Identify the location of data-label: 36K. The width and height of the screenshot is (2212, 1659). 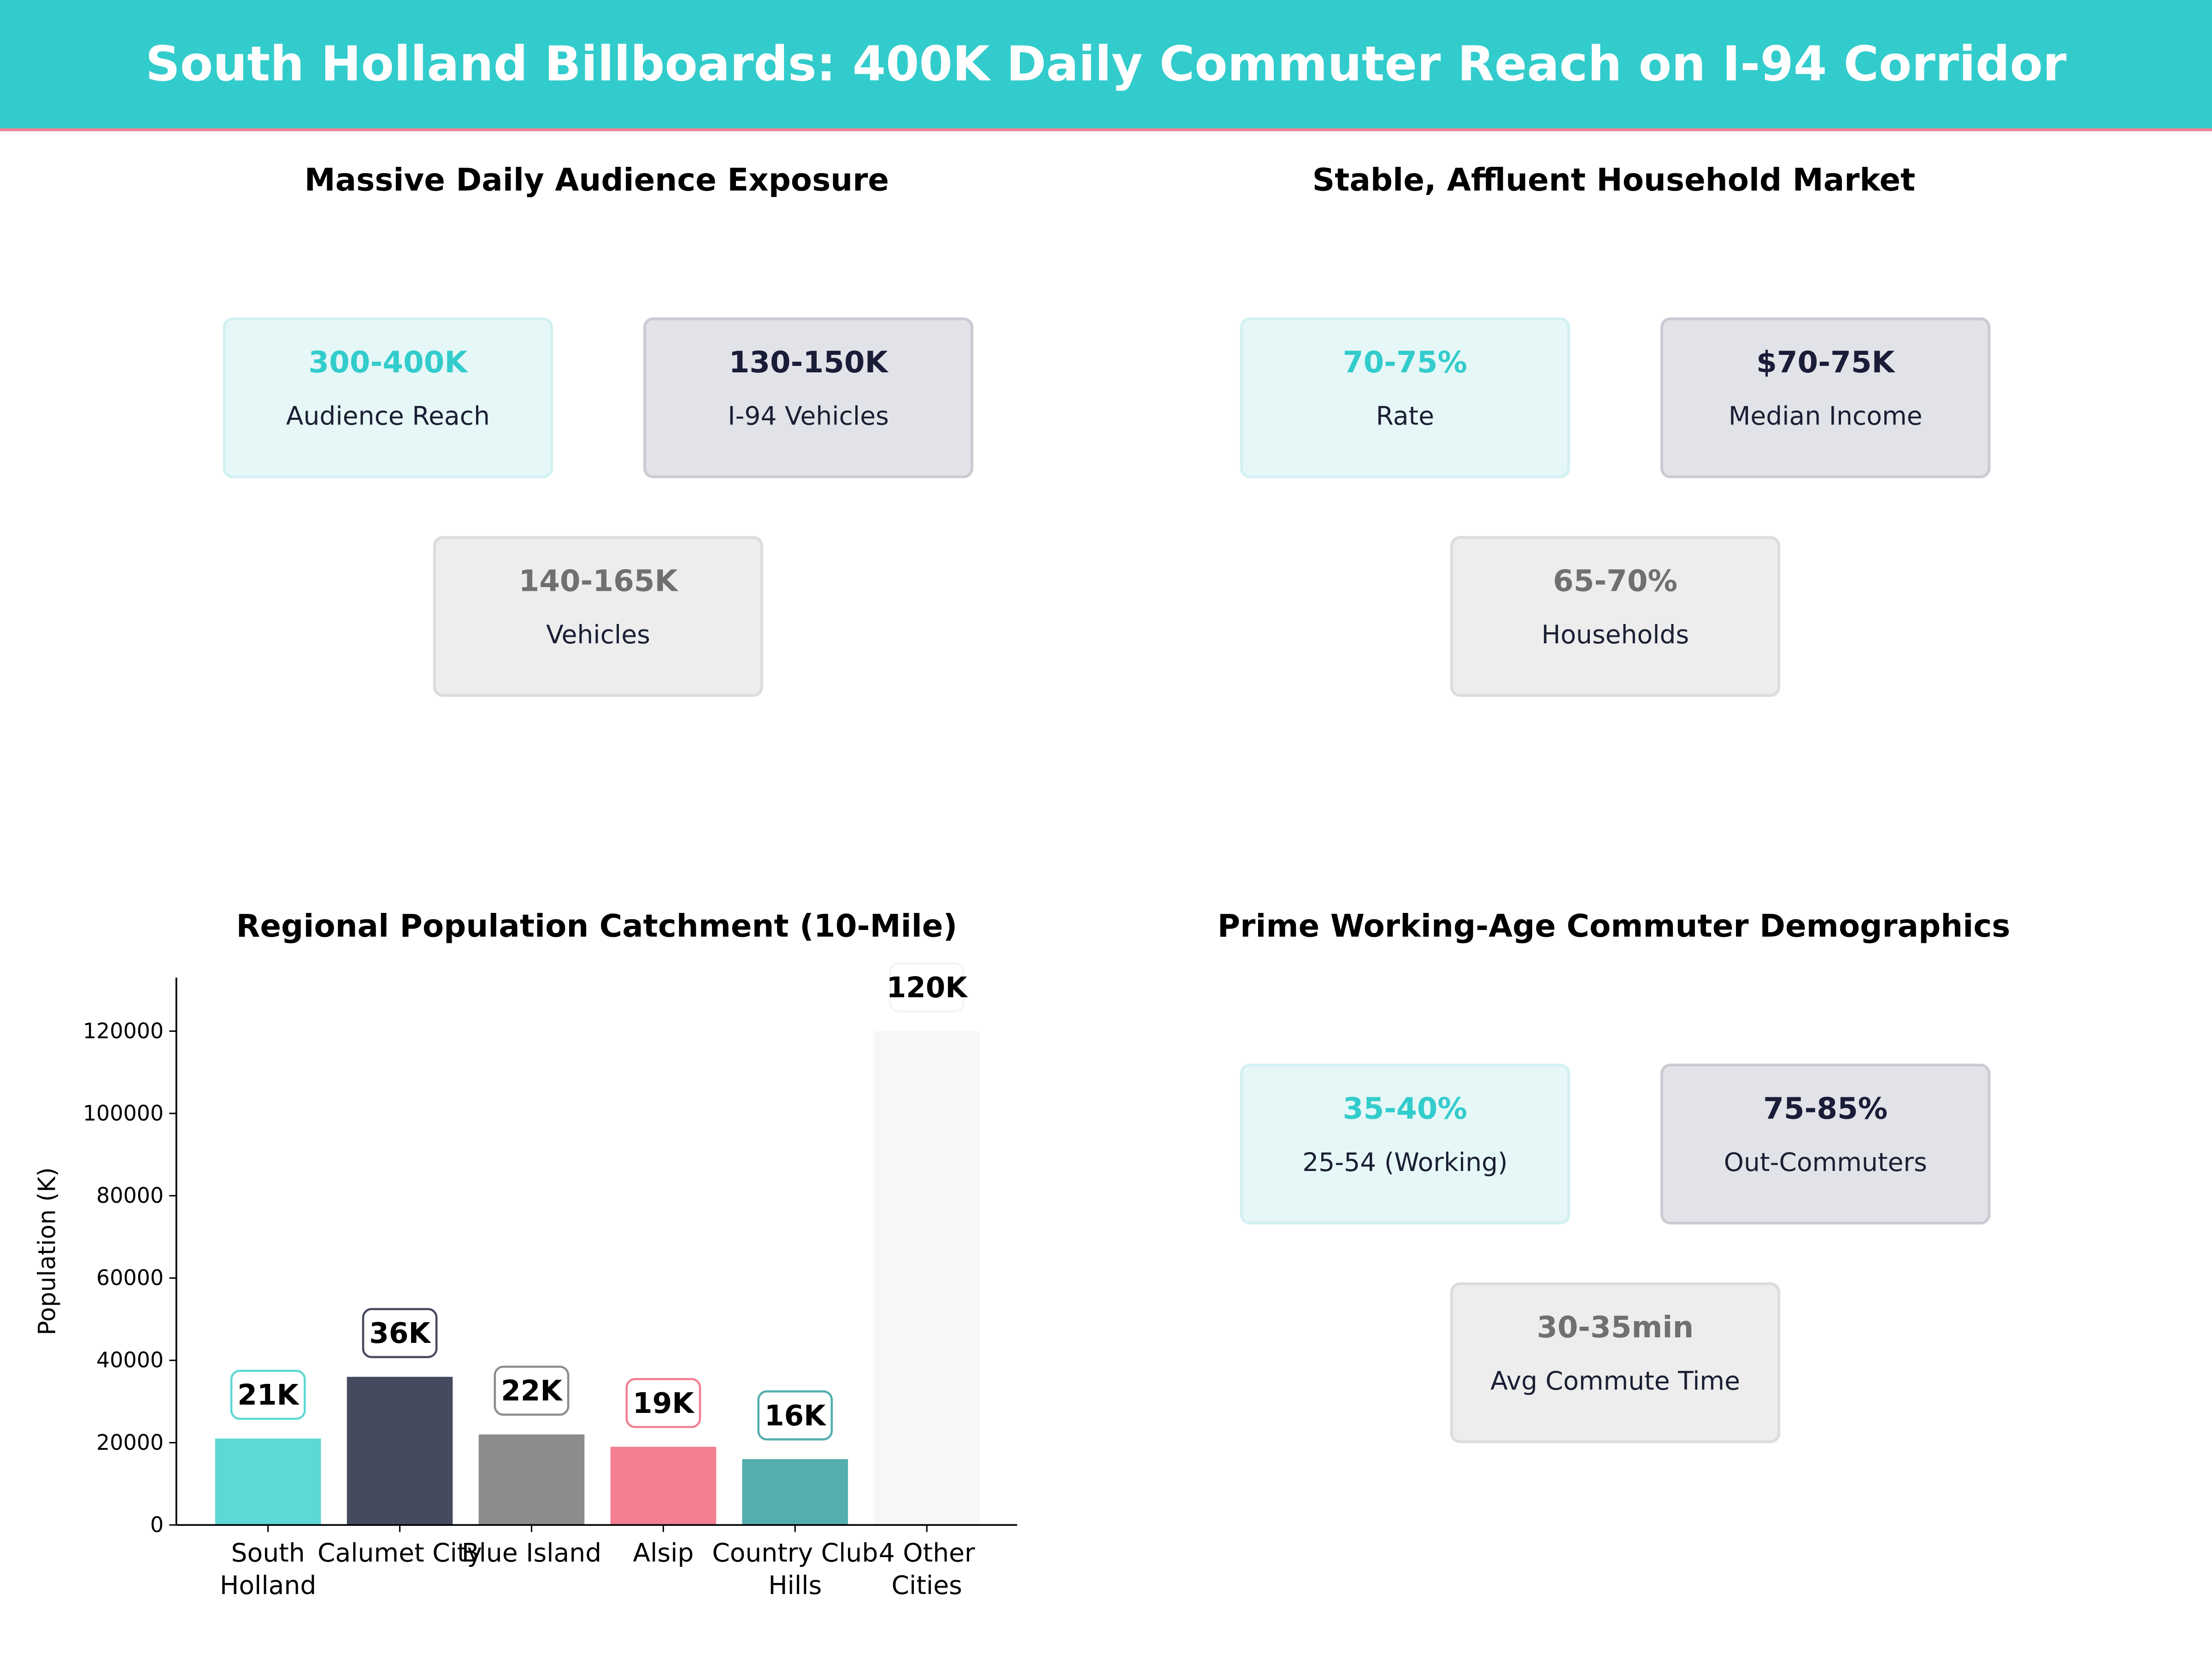
(400, 1333).